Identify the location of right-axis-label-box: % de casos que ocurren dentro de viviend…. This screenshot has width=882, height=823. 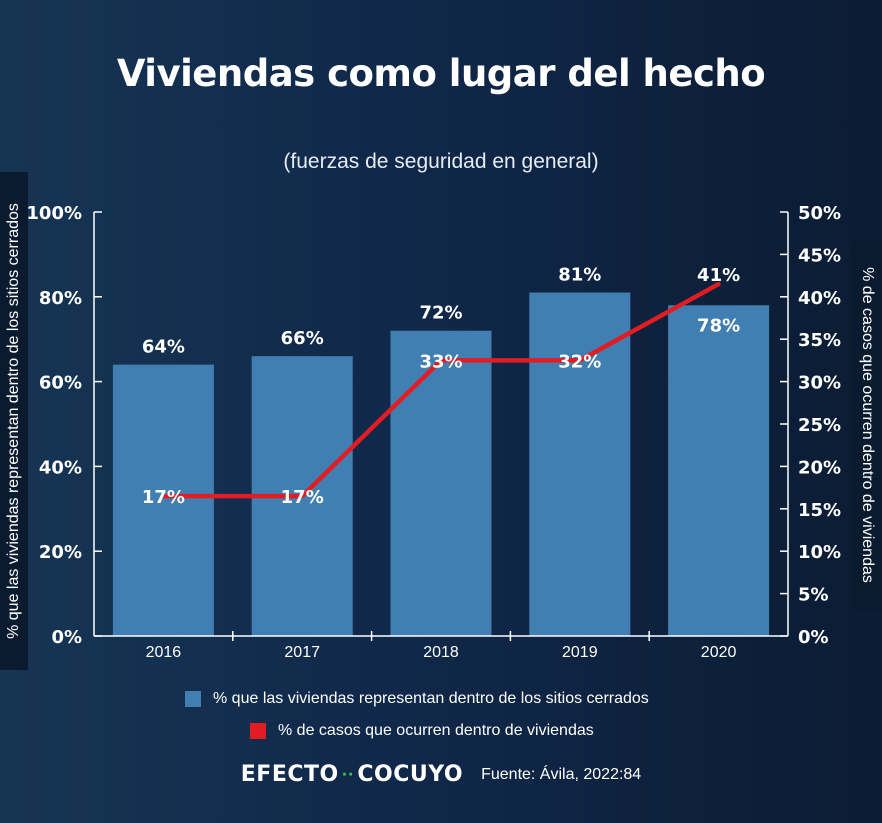
(866, 425).